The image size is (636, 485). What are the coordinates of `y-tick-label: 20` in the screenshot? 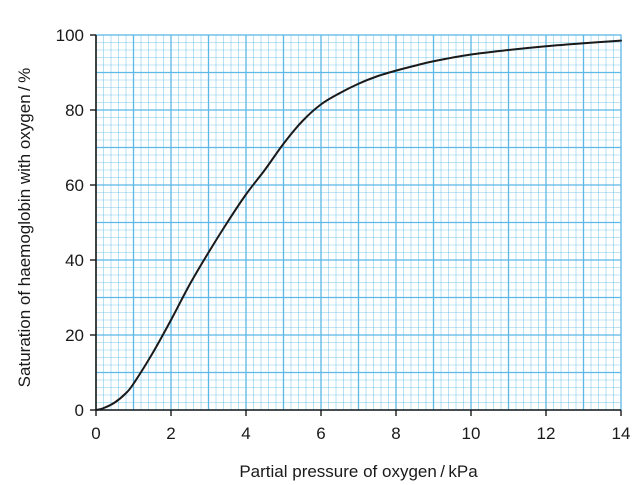 It's located at (74, 335).